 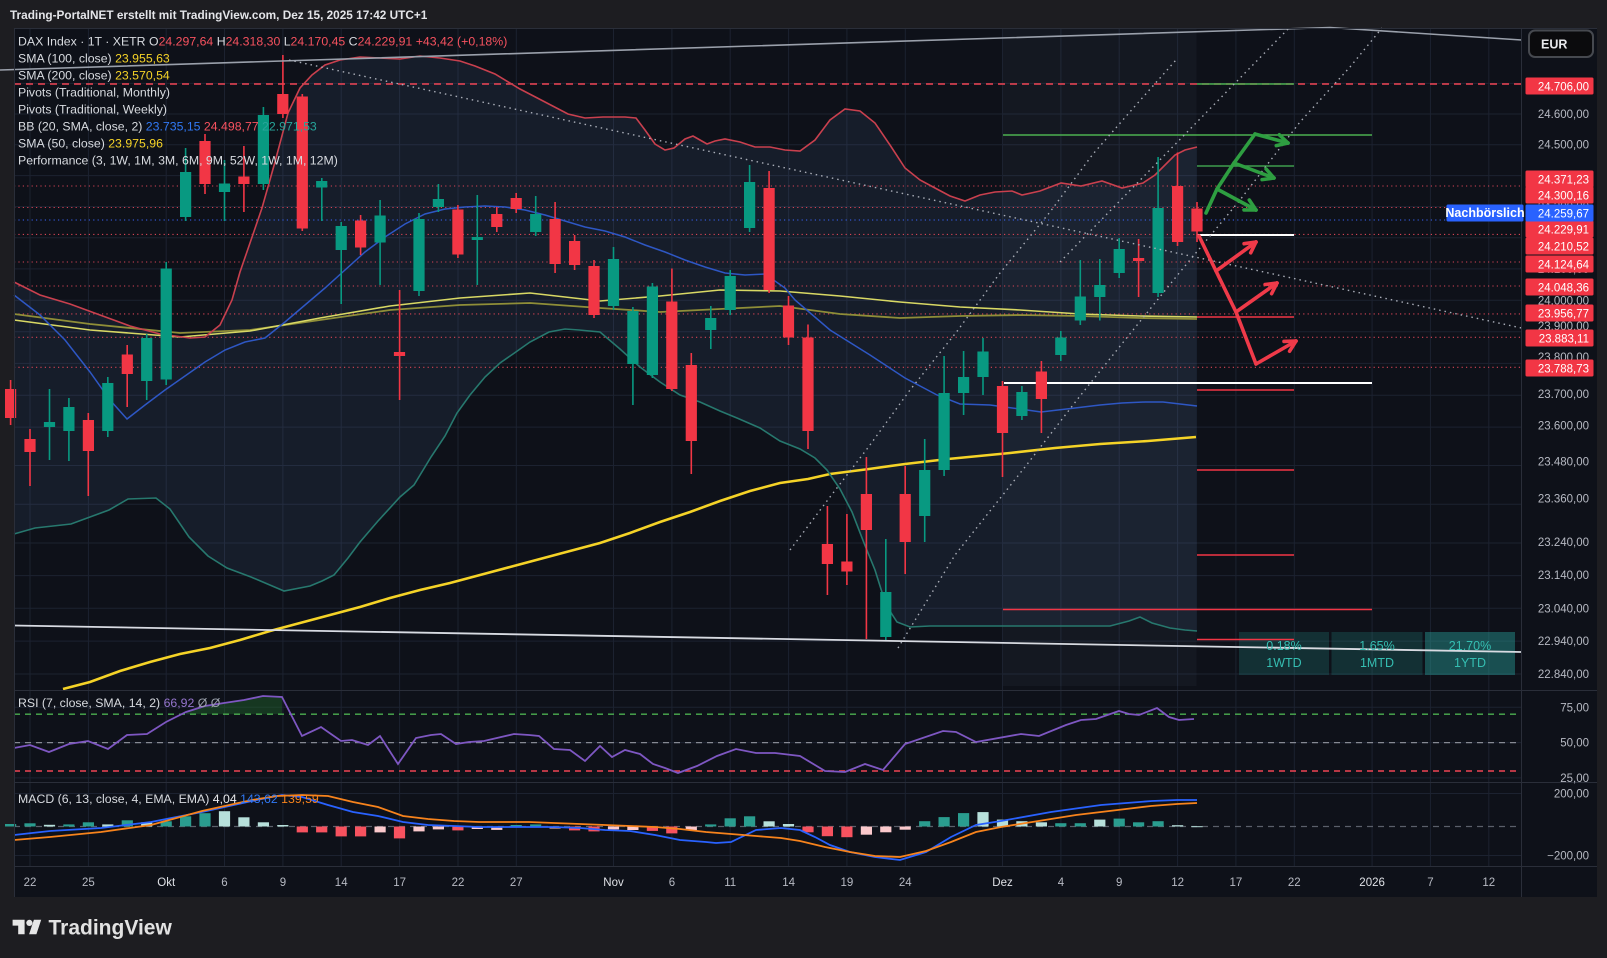 What do you see at coordinates (1563, 463) in the screenshot?
I see `svg-text: 23.480,00` at bounding box center [1563, 463].